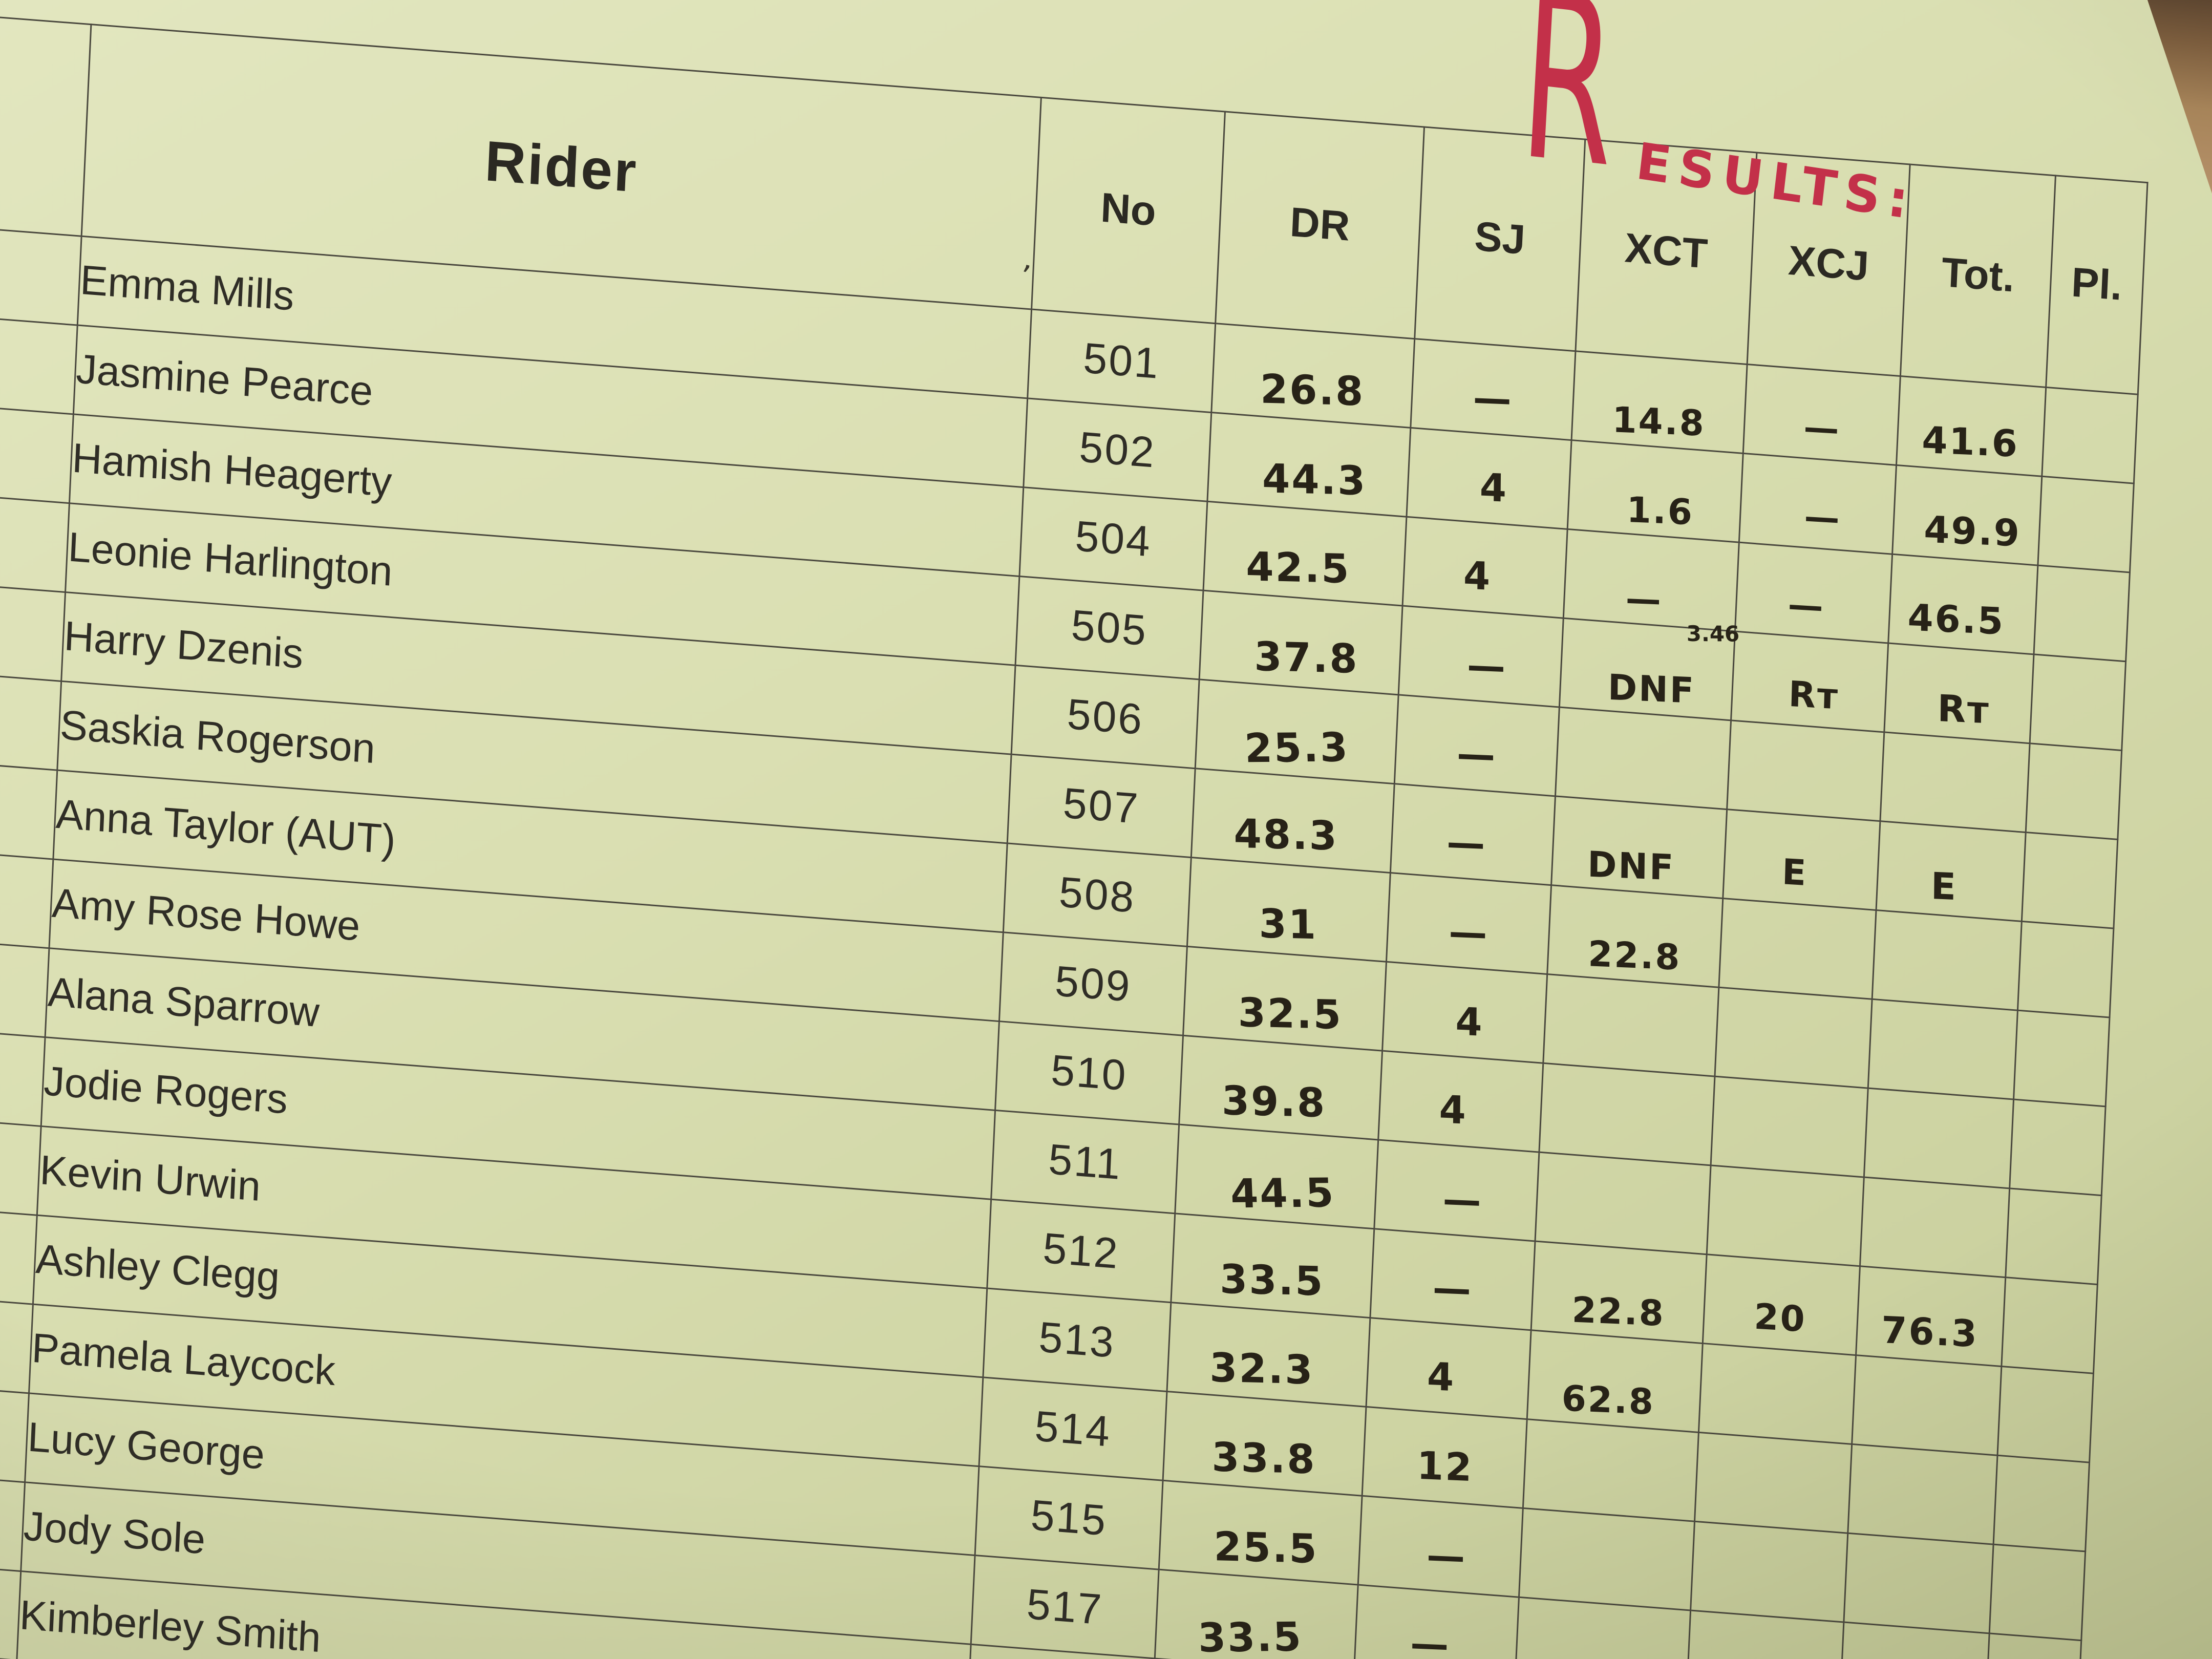 The width and height of the screenshot is (2212, 1659). I want to click on dressage-value: 42.5, so click(1298, 568).